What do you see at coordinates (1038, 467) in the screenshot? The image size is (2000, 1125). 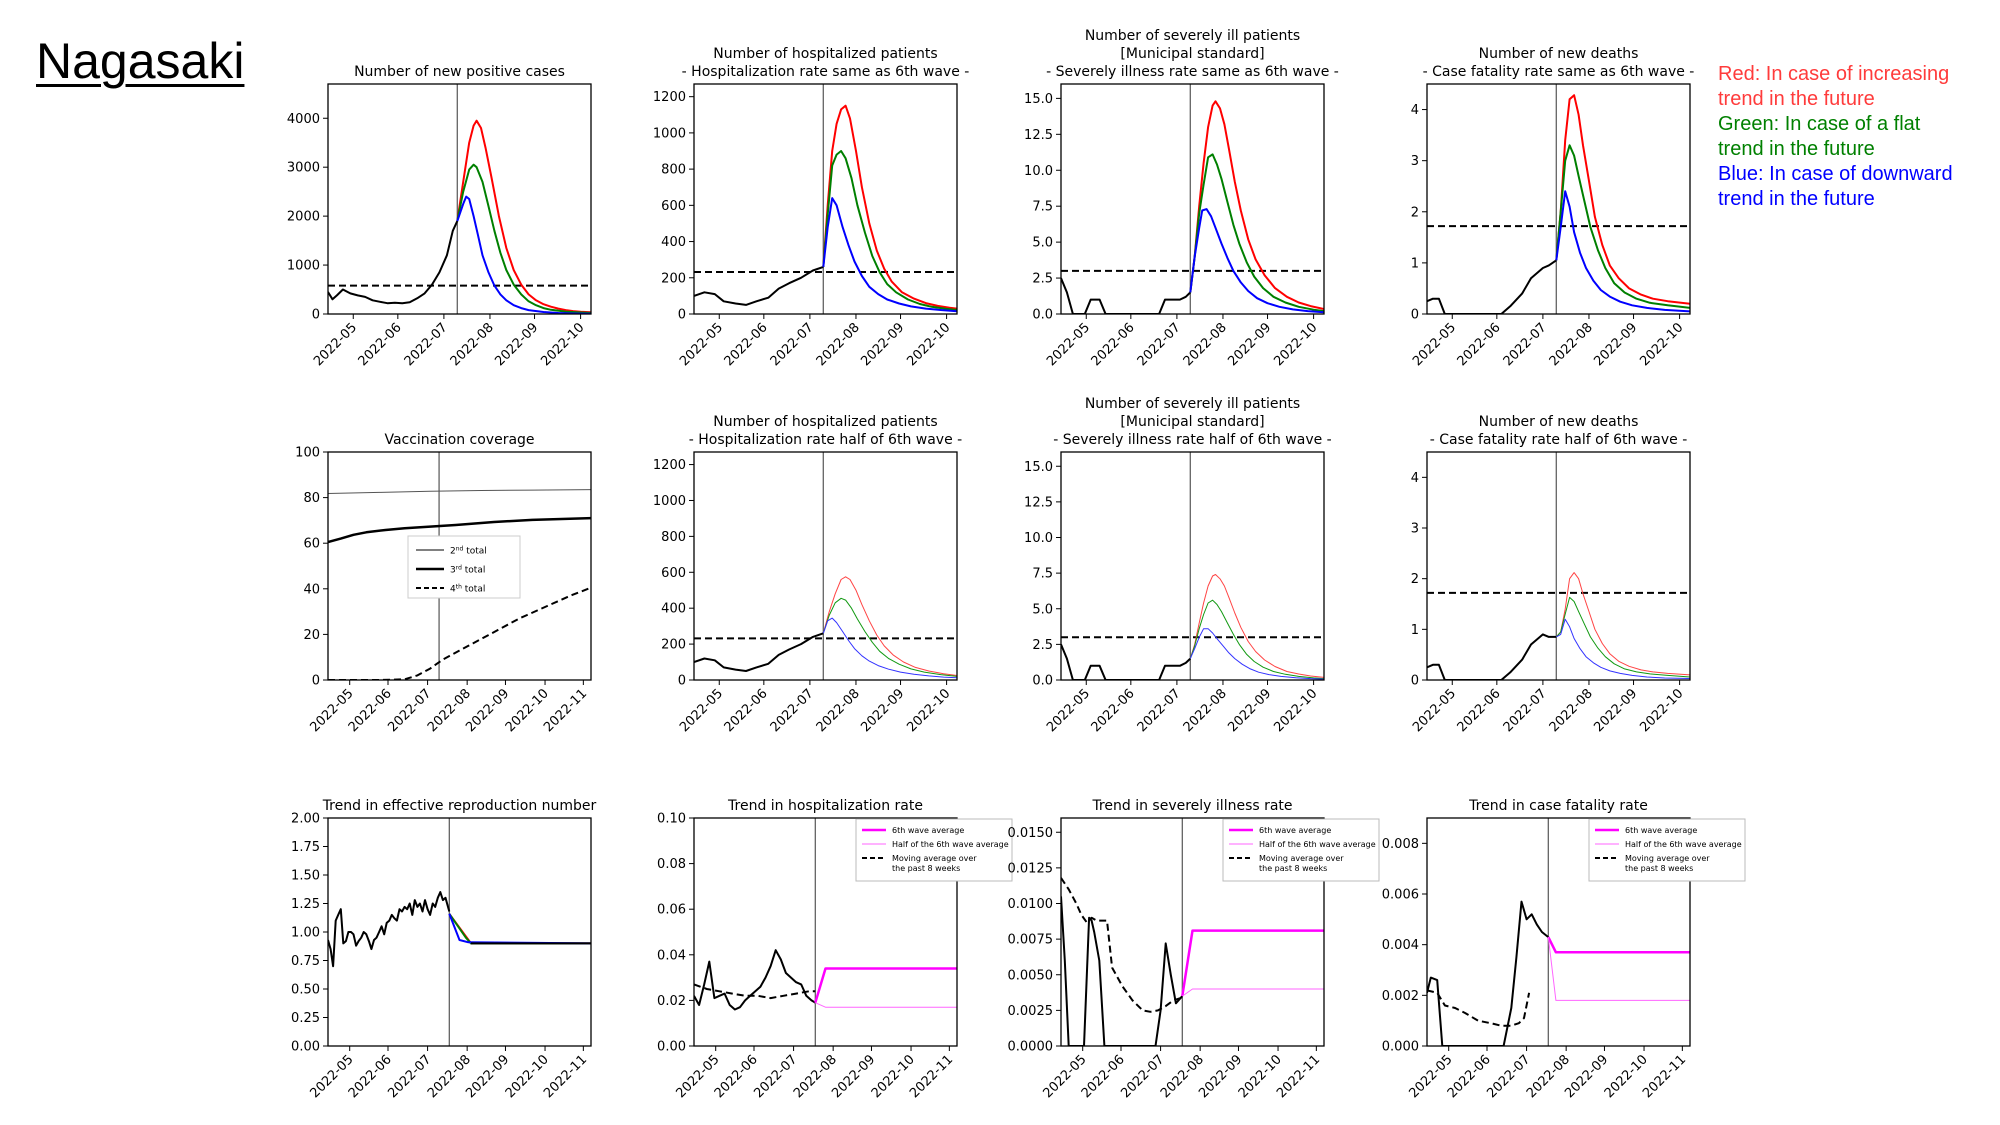 I see `y-tick-label: 15.0` at bounding box center [1038, 467].